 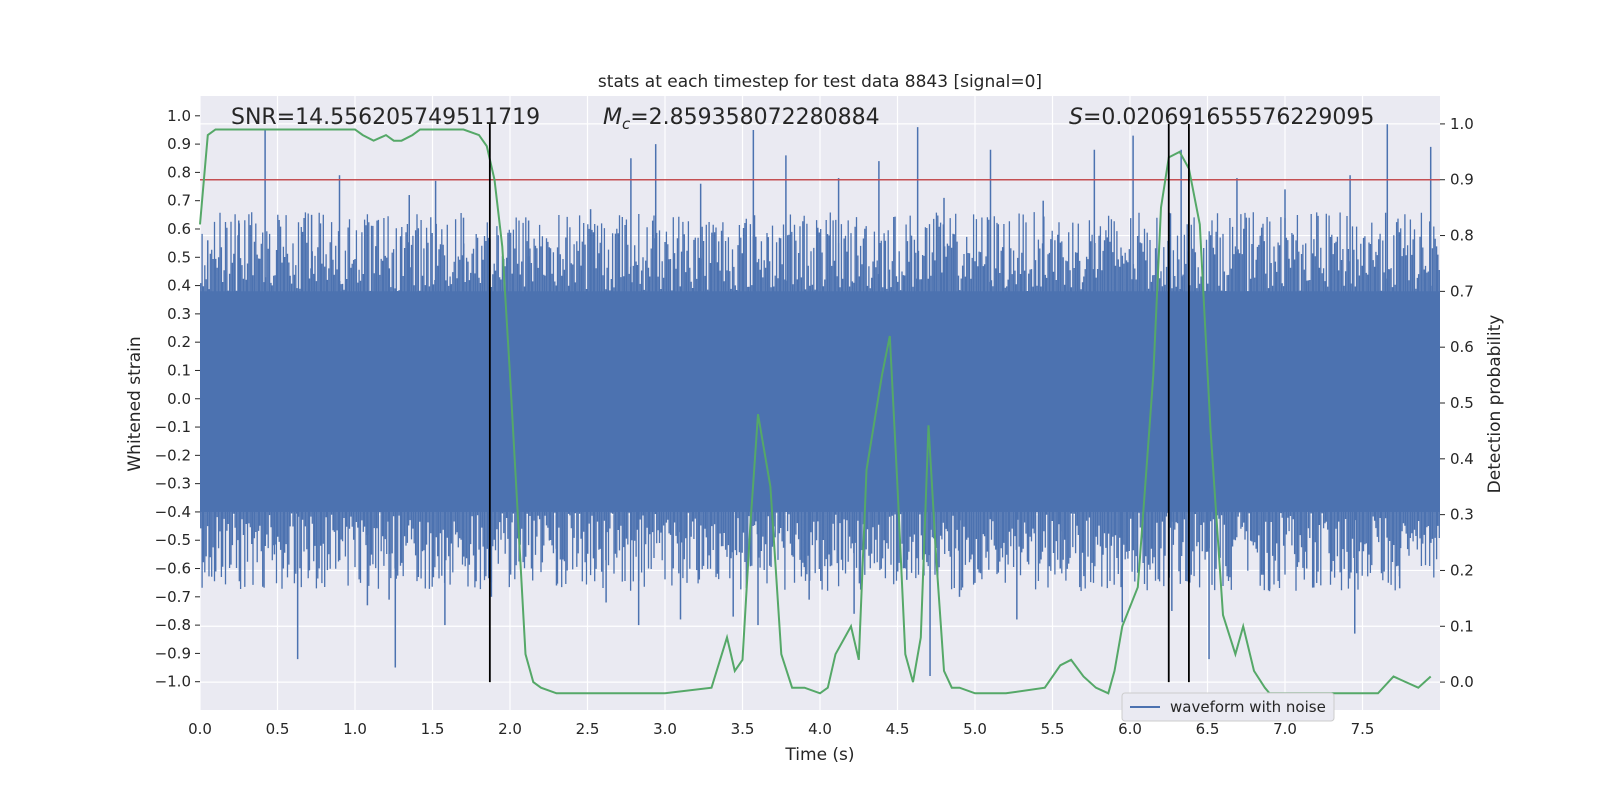 I want to click on x-tick-label: 0.0, so click(x=200, y=729).